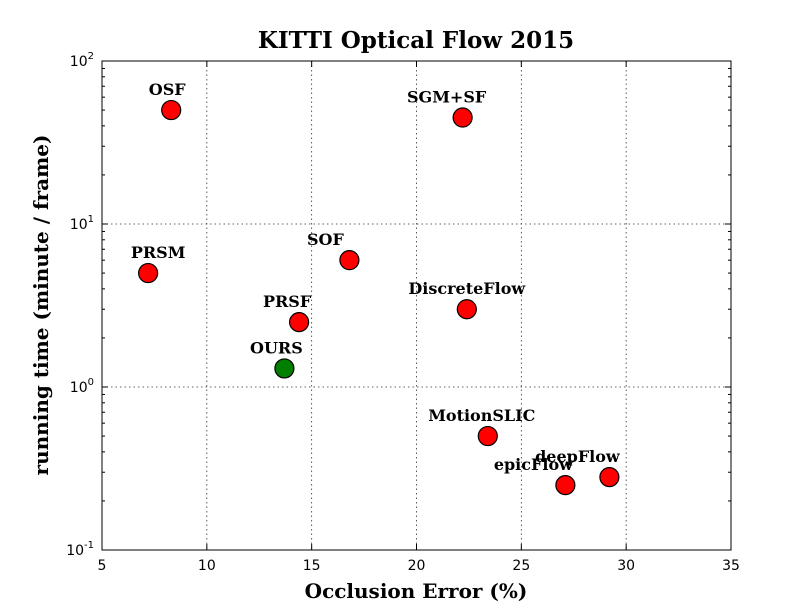 This screenshot has height=612, width=812. Describe the element at coordinates (417, 566) in the screenshot. I see `x-tick-label: 20` at that location.